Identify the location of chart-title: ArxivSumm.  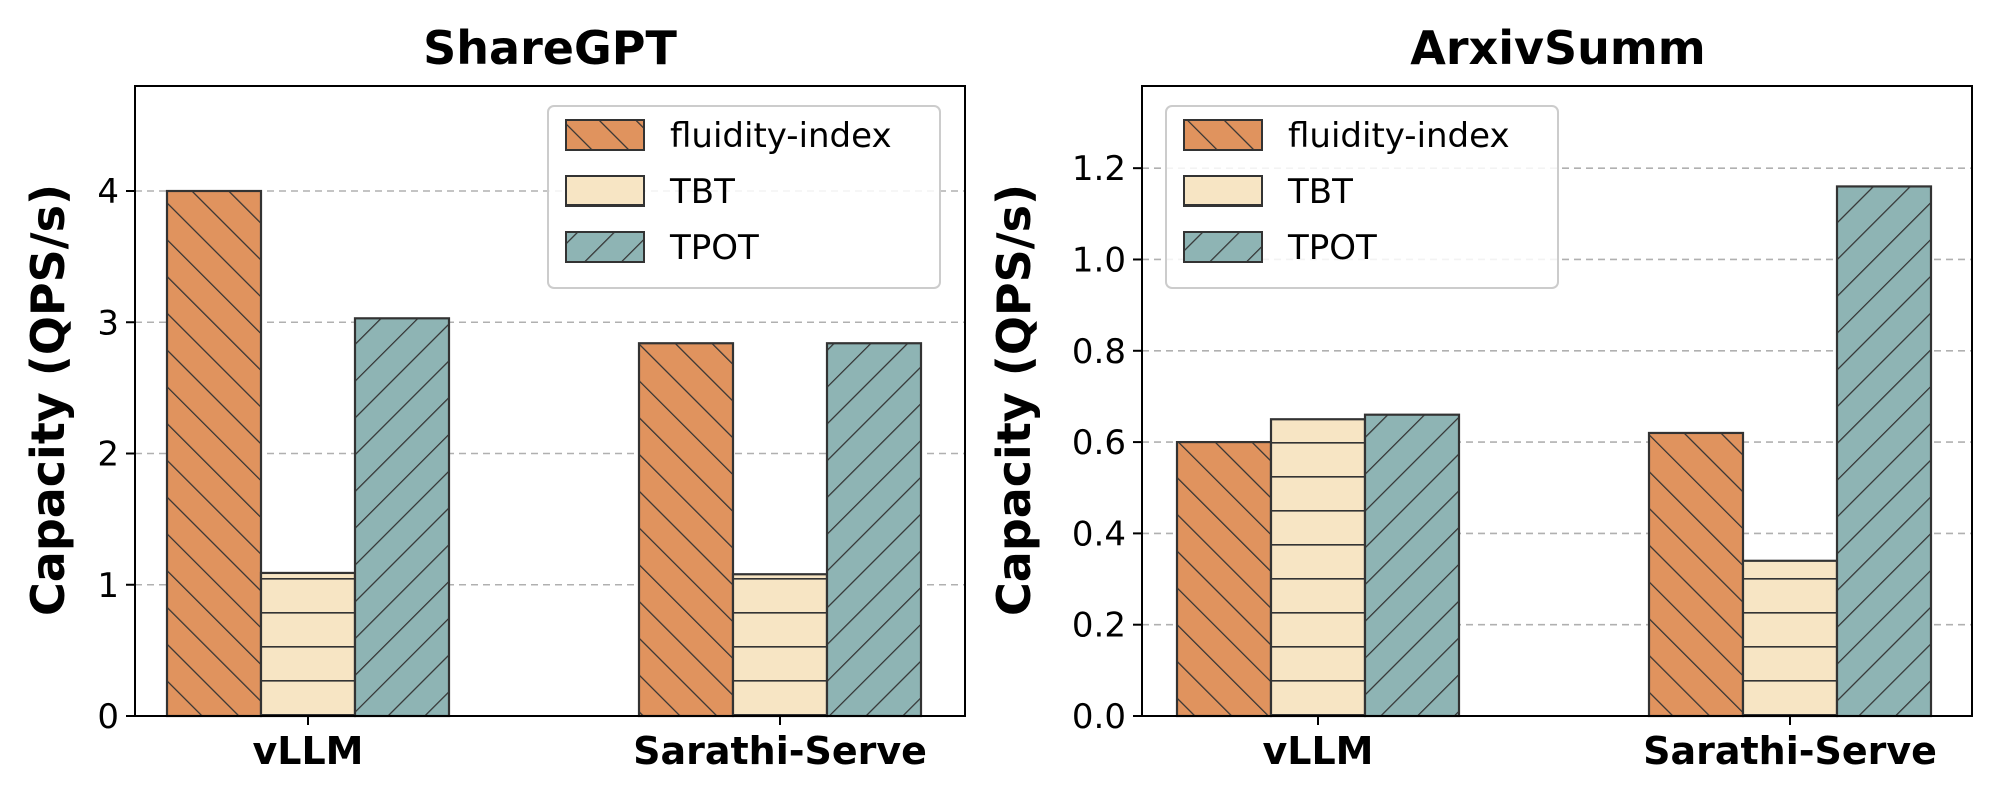
(1557, 48).